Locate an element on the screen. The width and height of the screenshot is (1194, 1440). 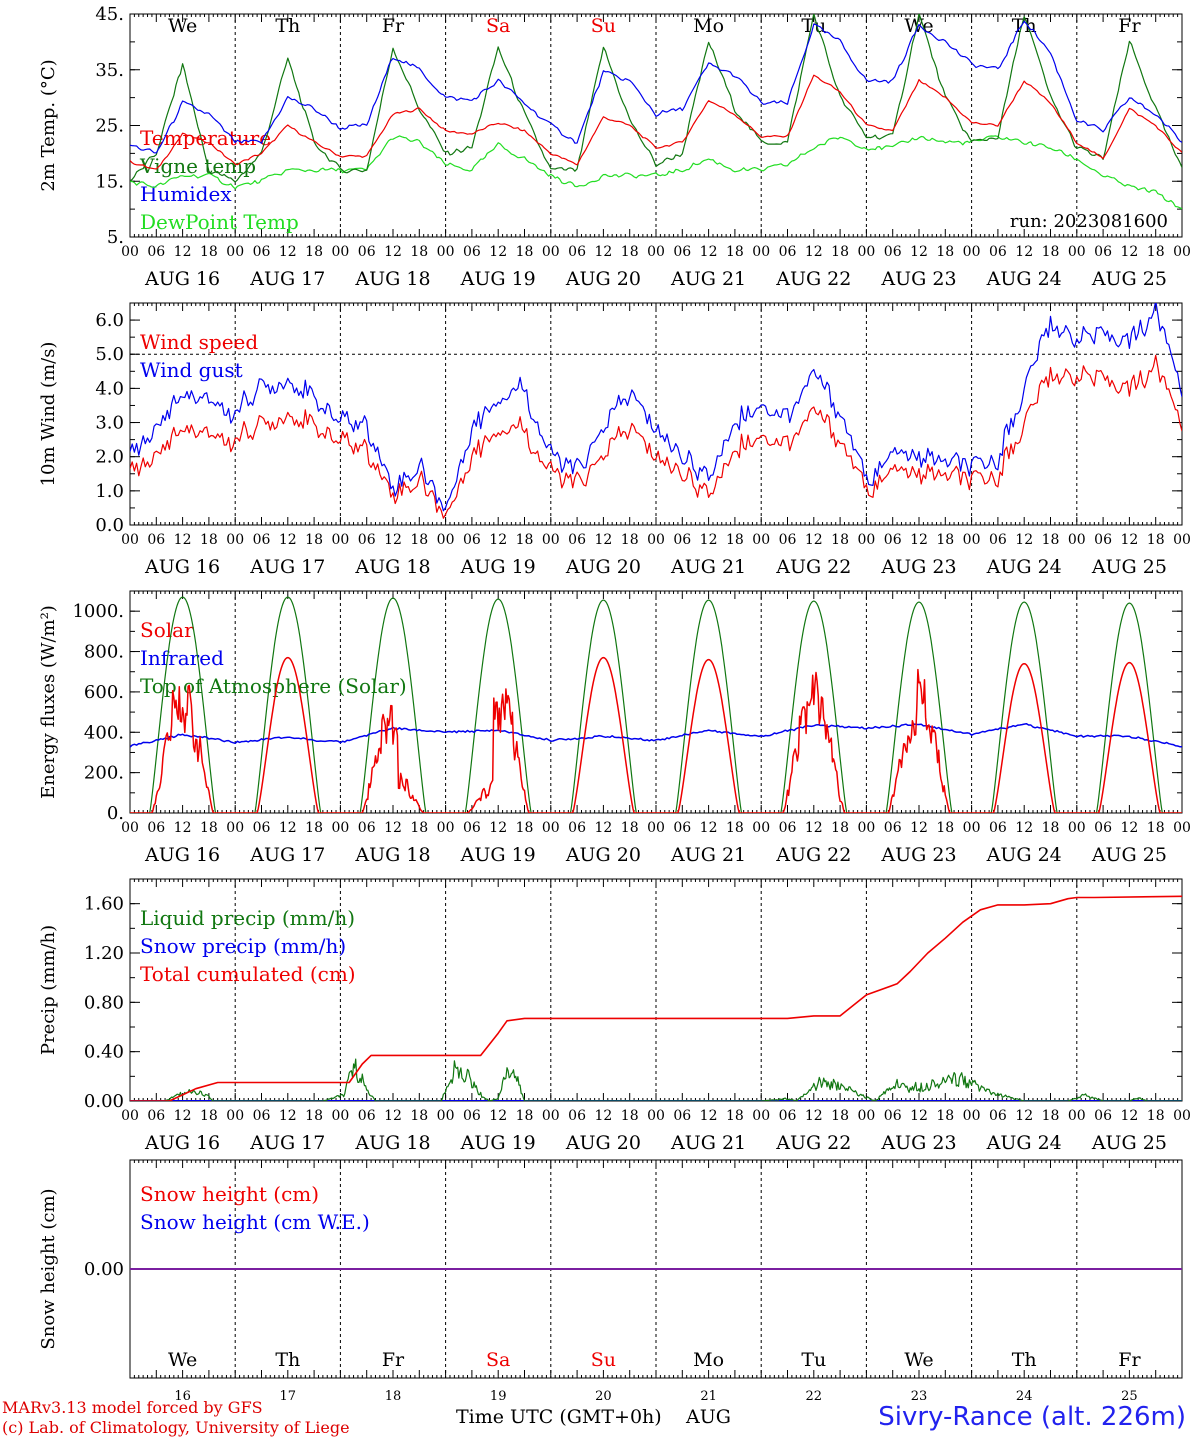
time-axis-label: Time UTC (GMT+0h) is located at coordinates (559, 1417).